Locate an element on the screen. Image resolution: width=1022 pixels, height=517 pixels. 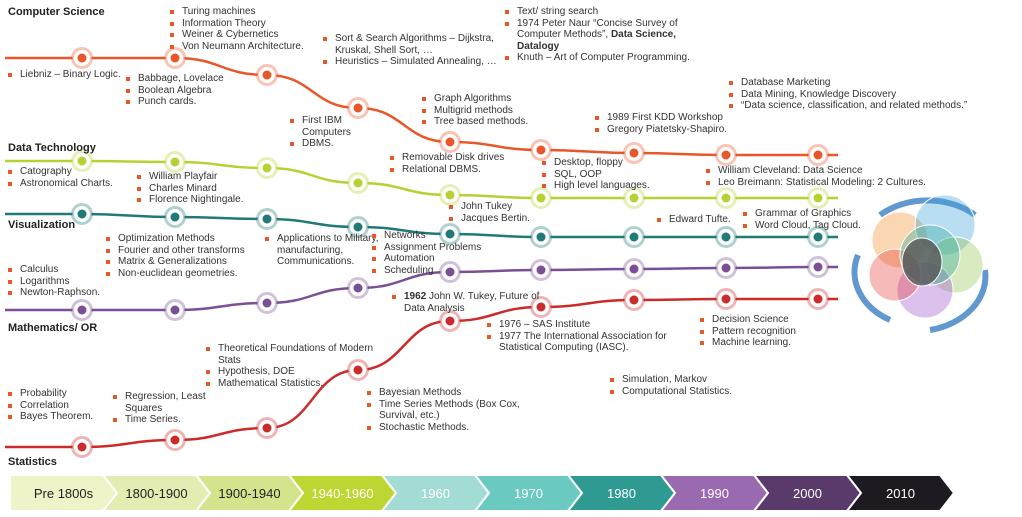
note-item: Stochastic Methods. is located at coordinates (447, 428).